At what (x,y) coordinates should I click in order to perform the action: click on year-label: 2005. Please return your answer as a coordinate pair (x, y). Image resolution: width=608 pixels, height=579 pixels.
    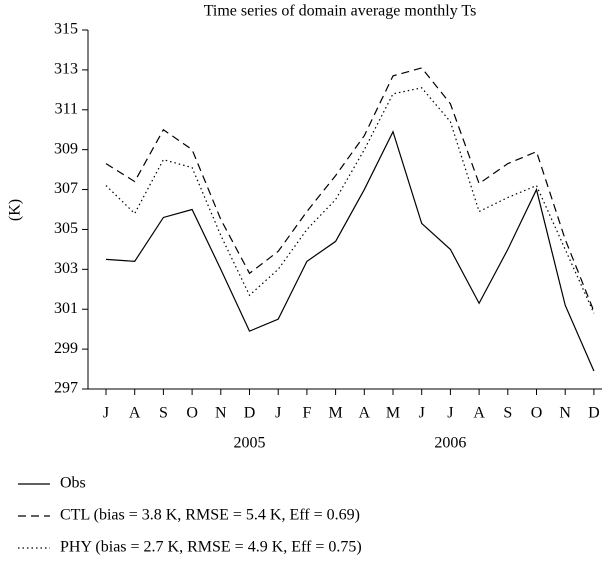
    Looking at the image, I should click on (250, 443).